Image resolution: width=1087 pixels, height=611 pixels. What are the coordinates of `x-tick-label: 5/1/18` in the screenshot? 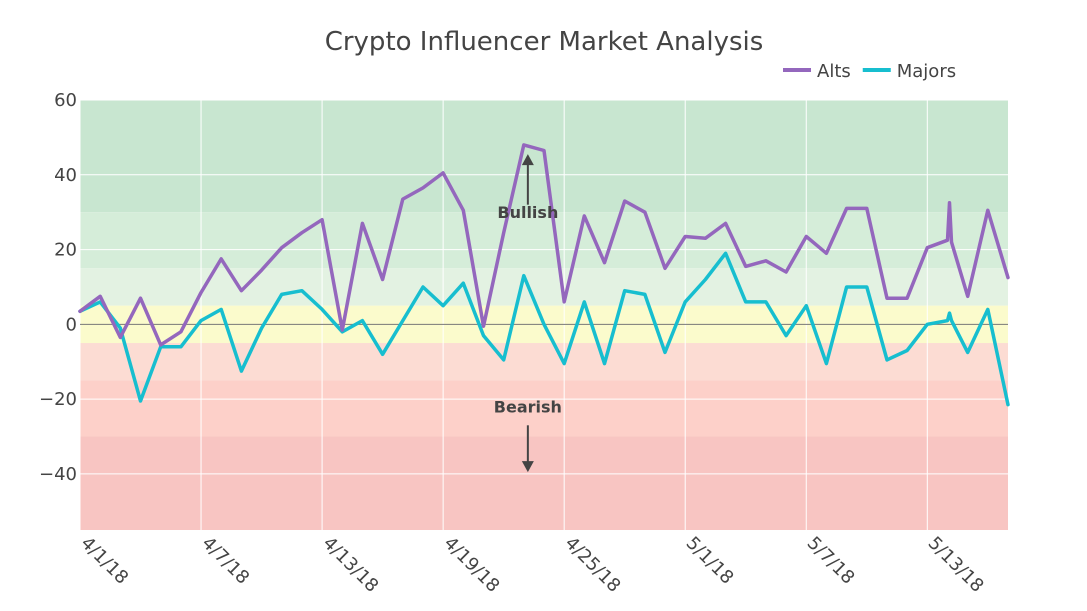 It's located at (710, 561).